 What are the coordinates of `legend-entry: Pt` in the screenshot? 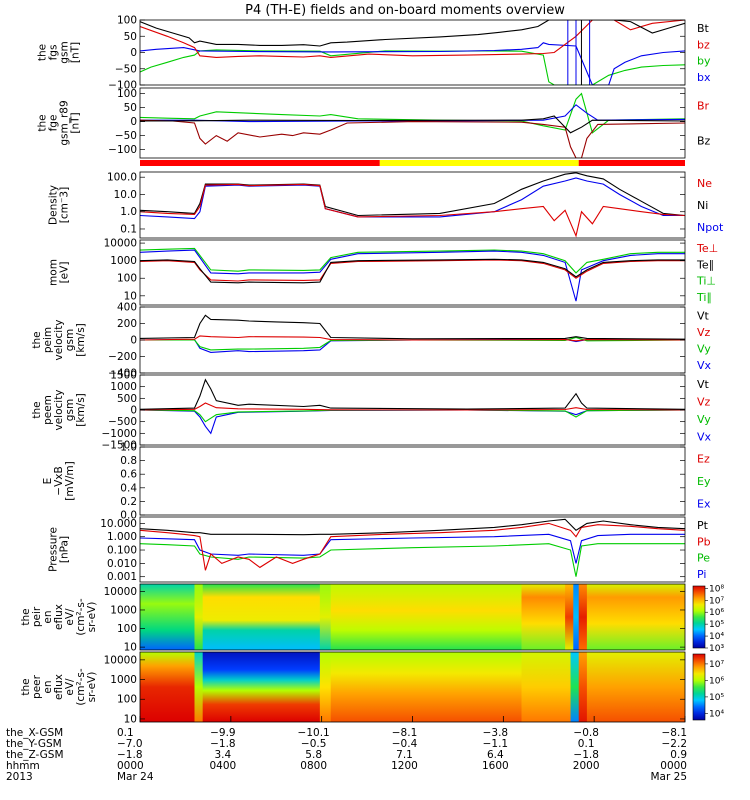 It's located at (703, 525).